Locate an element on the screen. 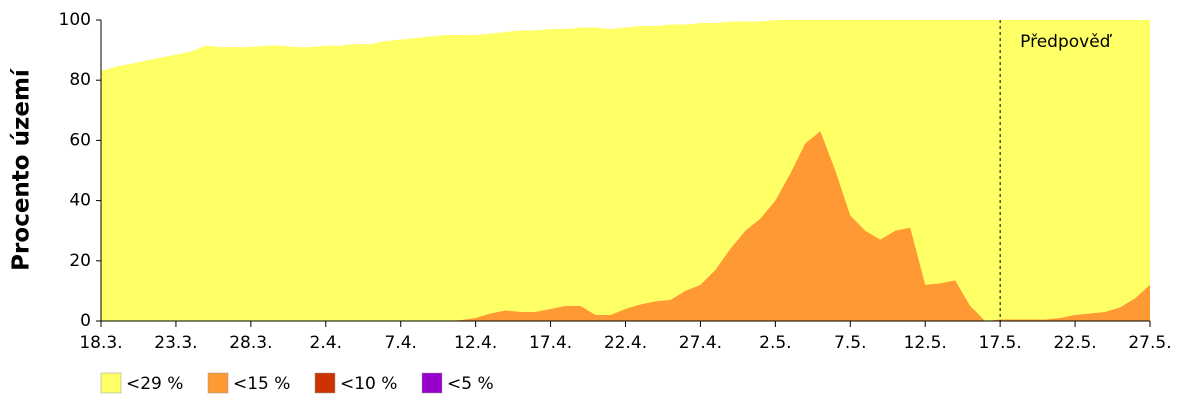 Image resolution: width=1200 pixels, height=400 pixels. x-tick-label: 12.5. is located at coordinates (925, 343).